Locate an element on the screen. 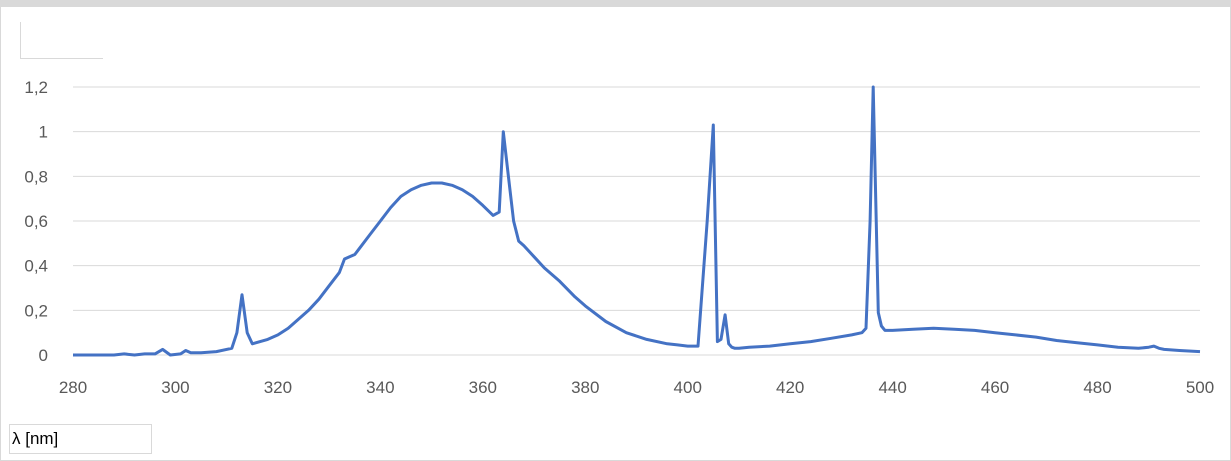 This screenshot has width=1231, height=461. x-tick-label: 280 is located at coordinates (73, 387).